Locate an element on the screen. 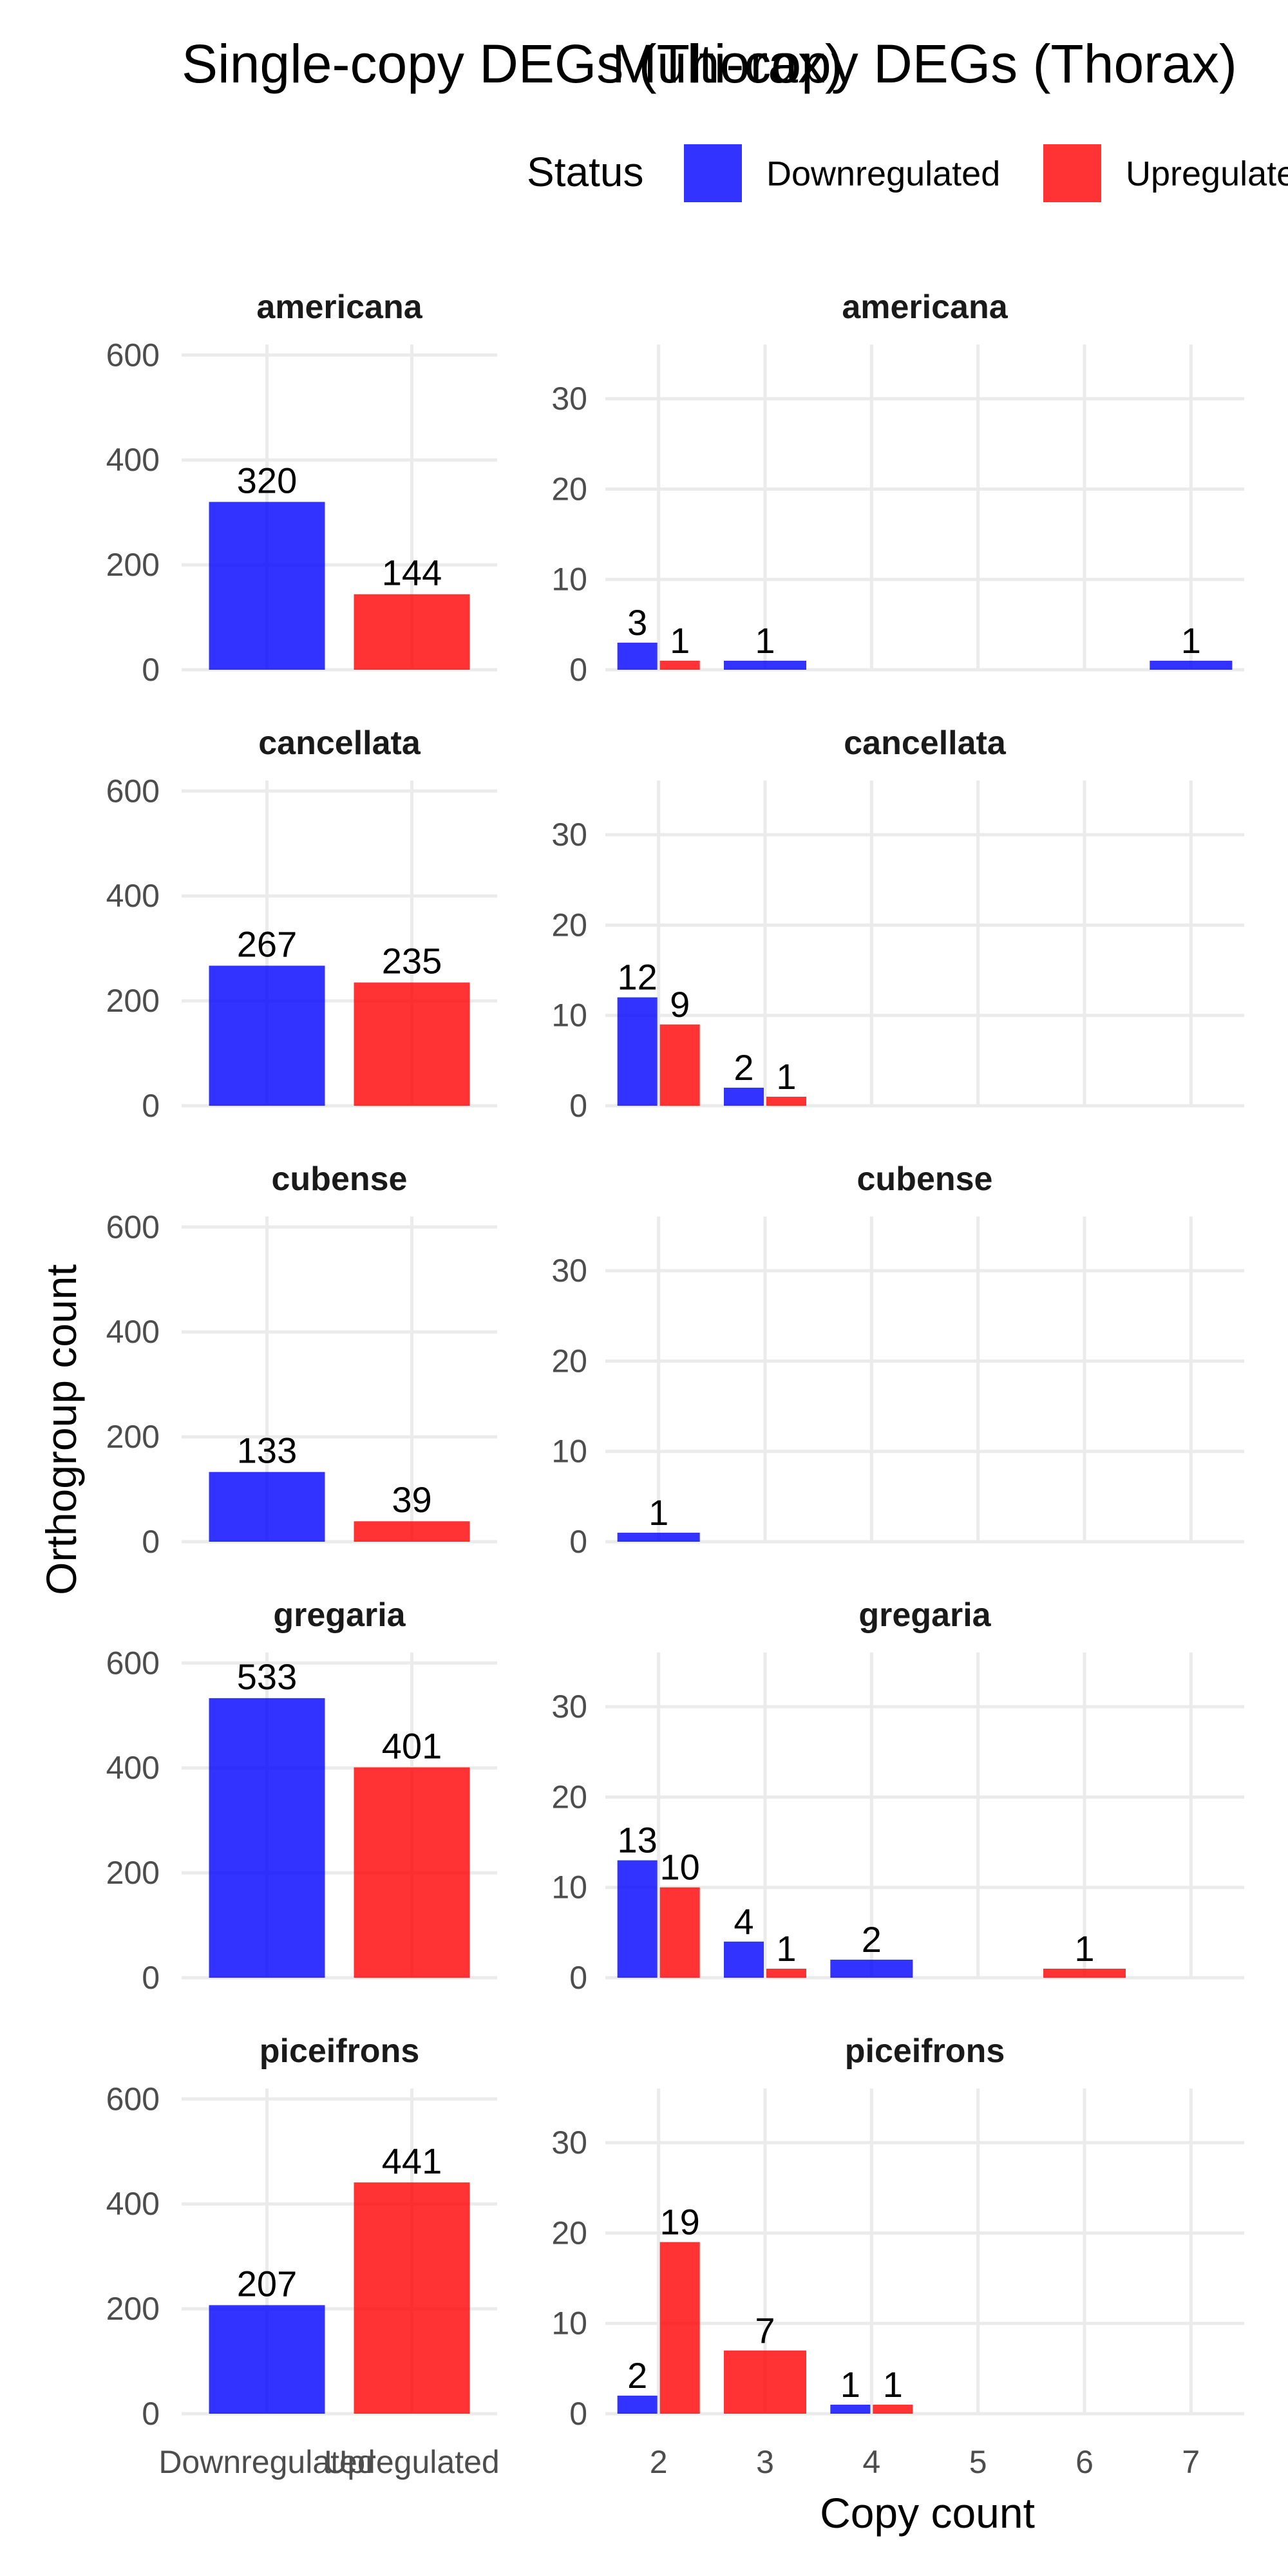 The image size is (1288, 2576). left-bar-value-label: 441 is located at coordinates (412, 2161).